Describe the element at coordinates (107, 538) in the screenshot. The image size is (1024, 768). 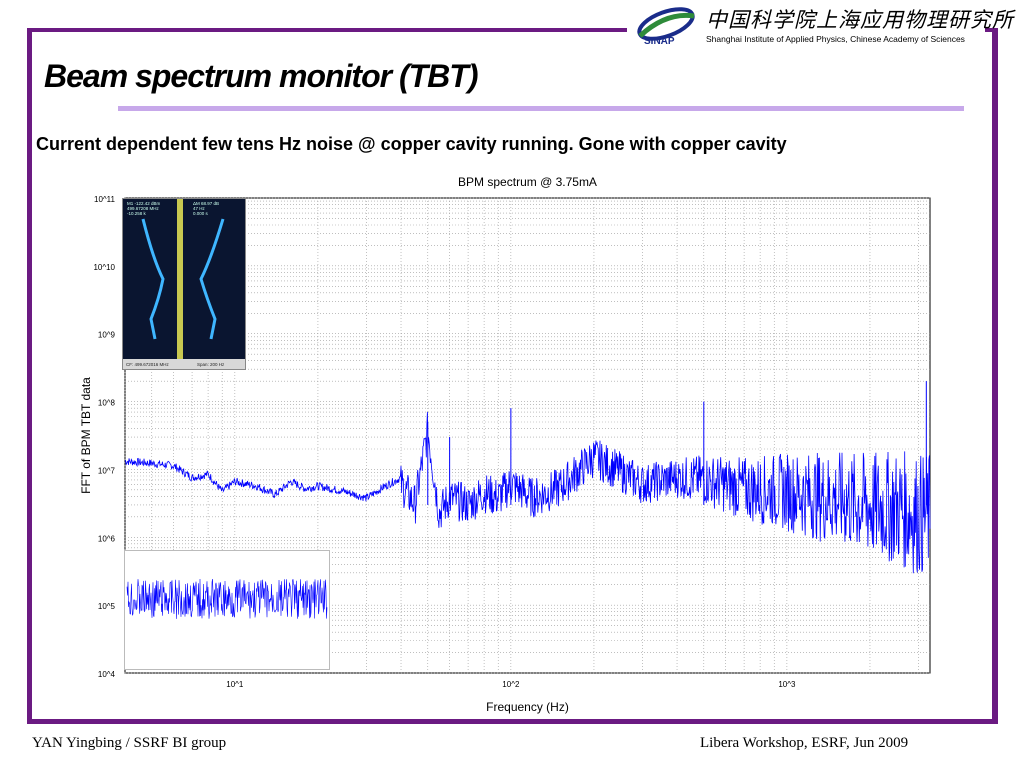
I see `y-tick-label: 10^6` at that location.